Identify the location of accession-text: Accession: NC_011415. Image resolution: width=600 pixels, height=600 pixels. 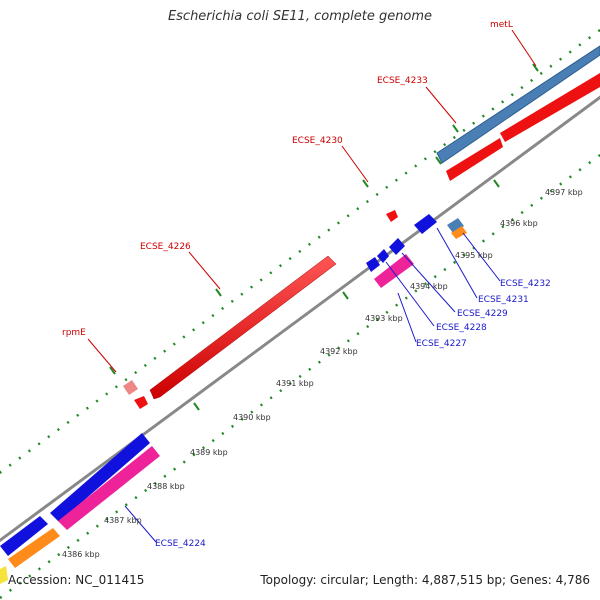
(76, 580).